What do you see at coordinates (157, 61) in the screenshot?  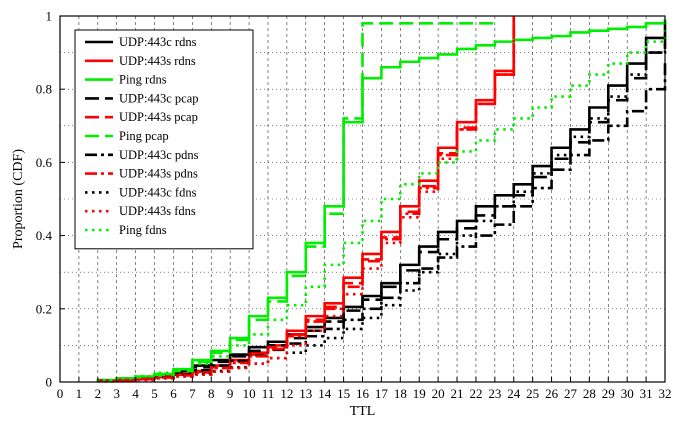 I see `legend-label-udp-443s-rdns: UDP:443s rdns` at bounding box center [157, 61].